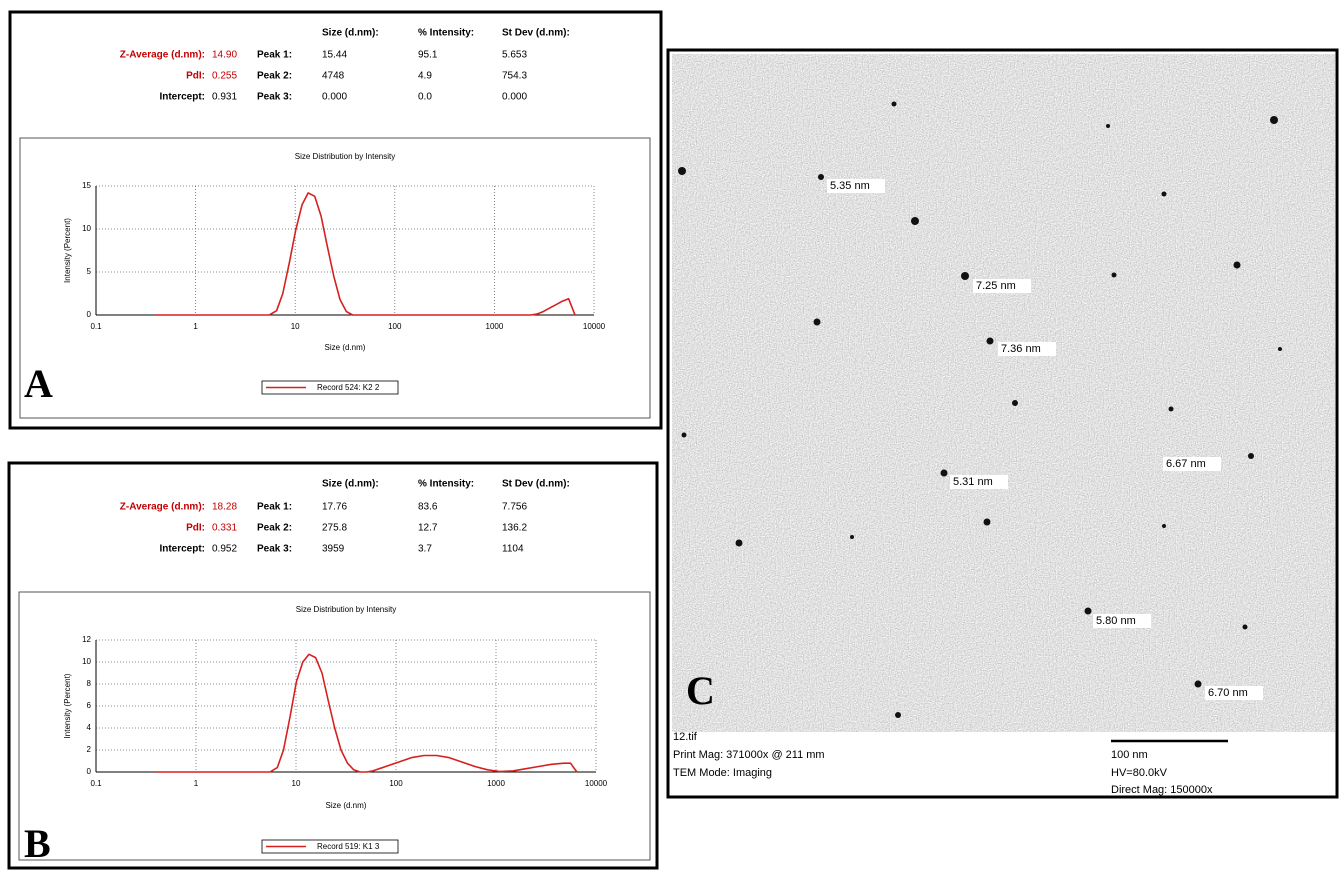 The height and width of the screenshot is (870, 1339). I want to click on caption-file: 12.tif, so click(685, 737).